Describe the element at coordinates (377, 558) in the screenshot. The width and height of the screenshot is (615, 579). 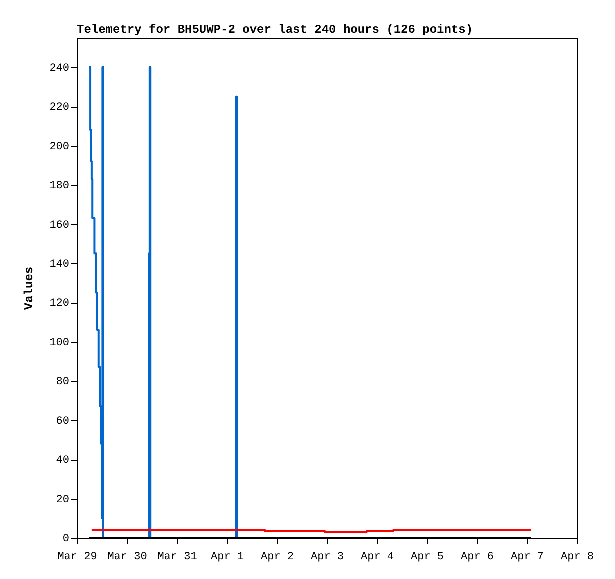
I see `x-tick-label: Apr 4` at that location.